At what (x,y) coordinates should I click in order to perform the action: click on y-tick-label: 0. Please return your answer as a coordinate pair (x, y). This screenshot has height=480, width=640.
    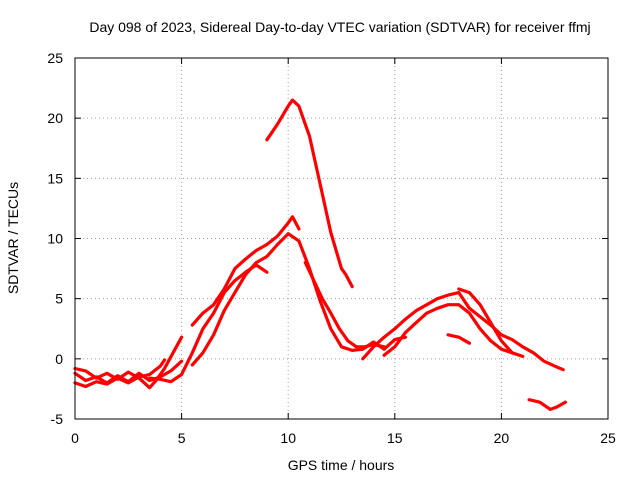
    Looking at the image, I should click on (59, 359).